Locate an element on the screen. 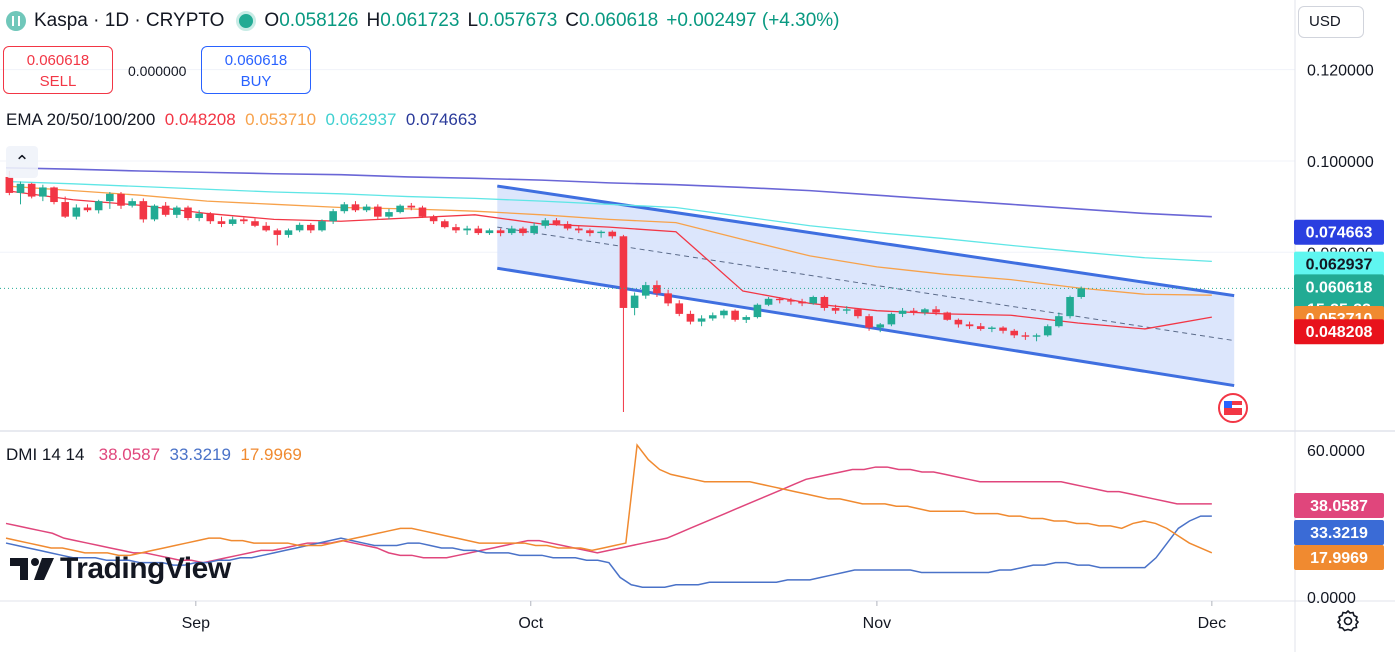 This screenshot has width=1395, height=652. chevron-up-icon: ⌃ is located at coordinates (22, 162).